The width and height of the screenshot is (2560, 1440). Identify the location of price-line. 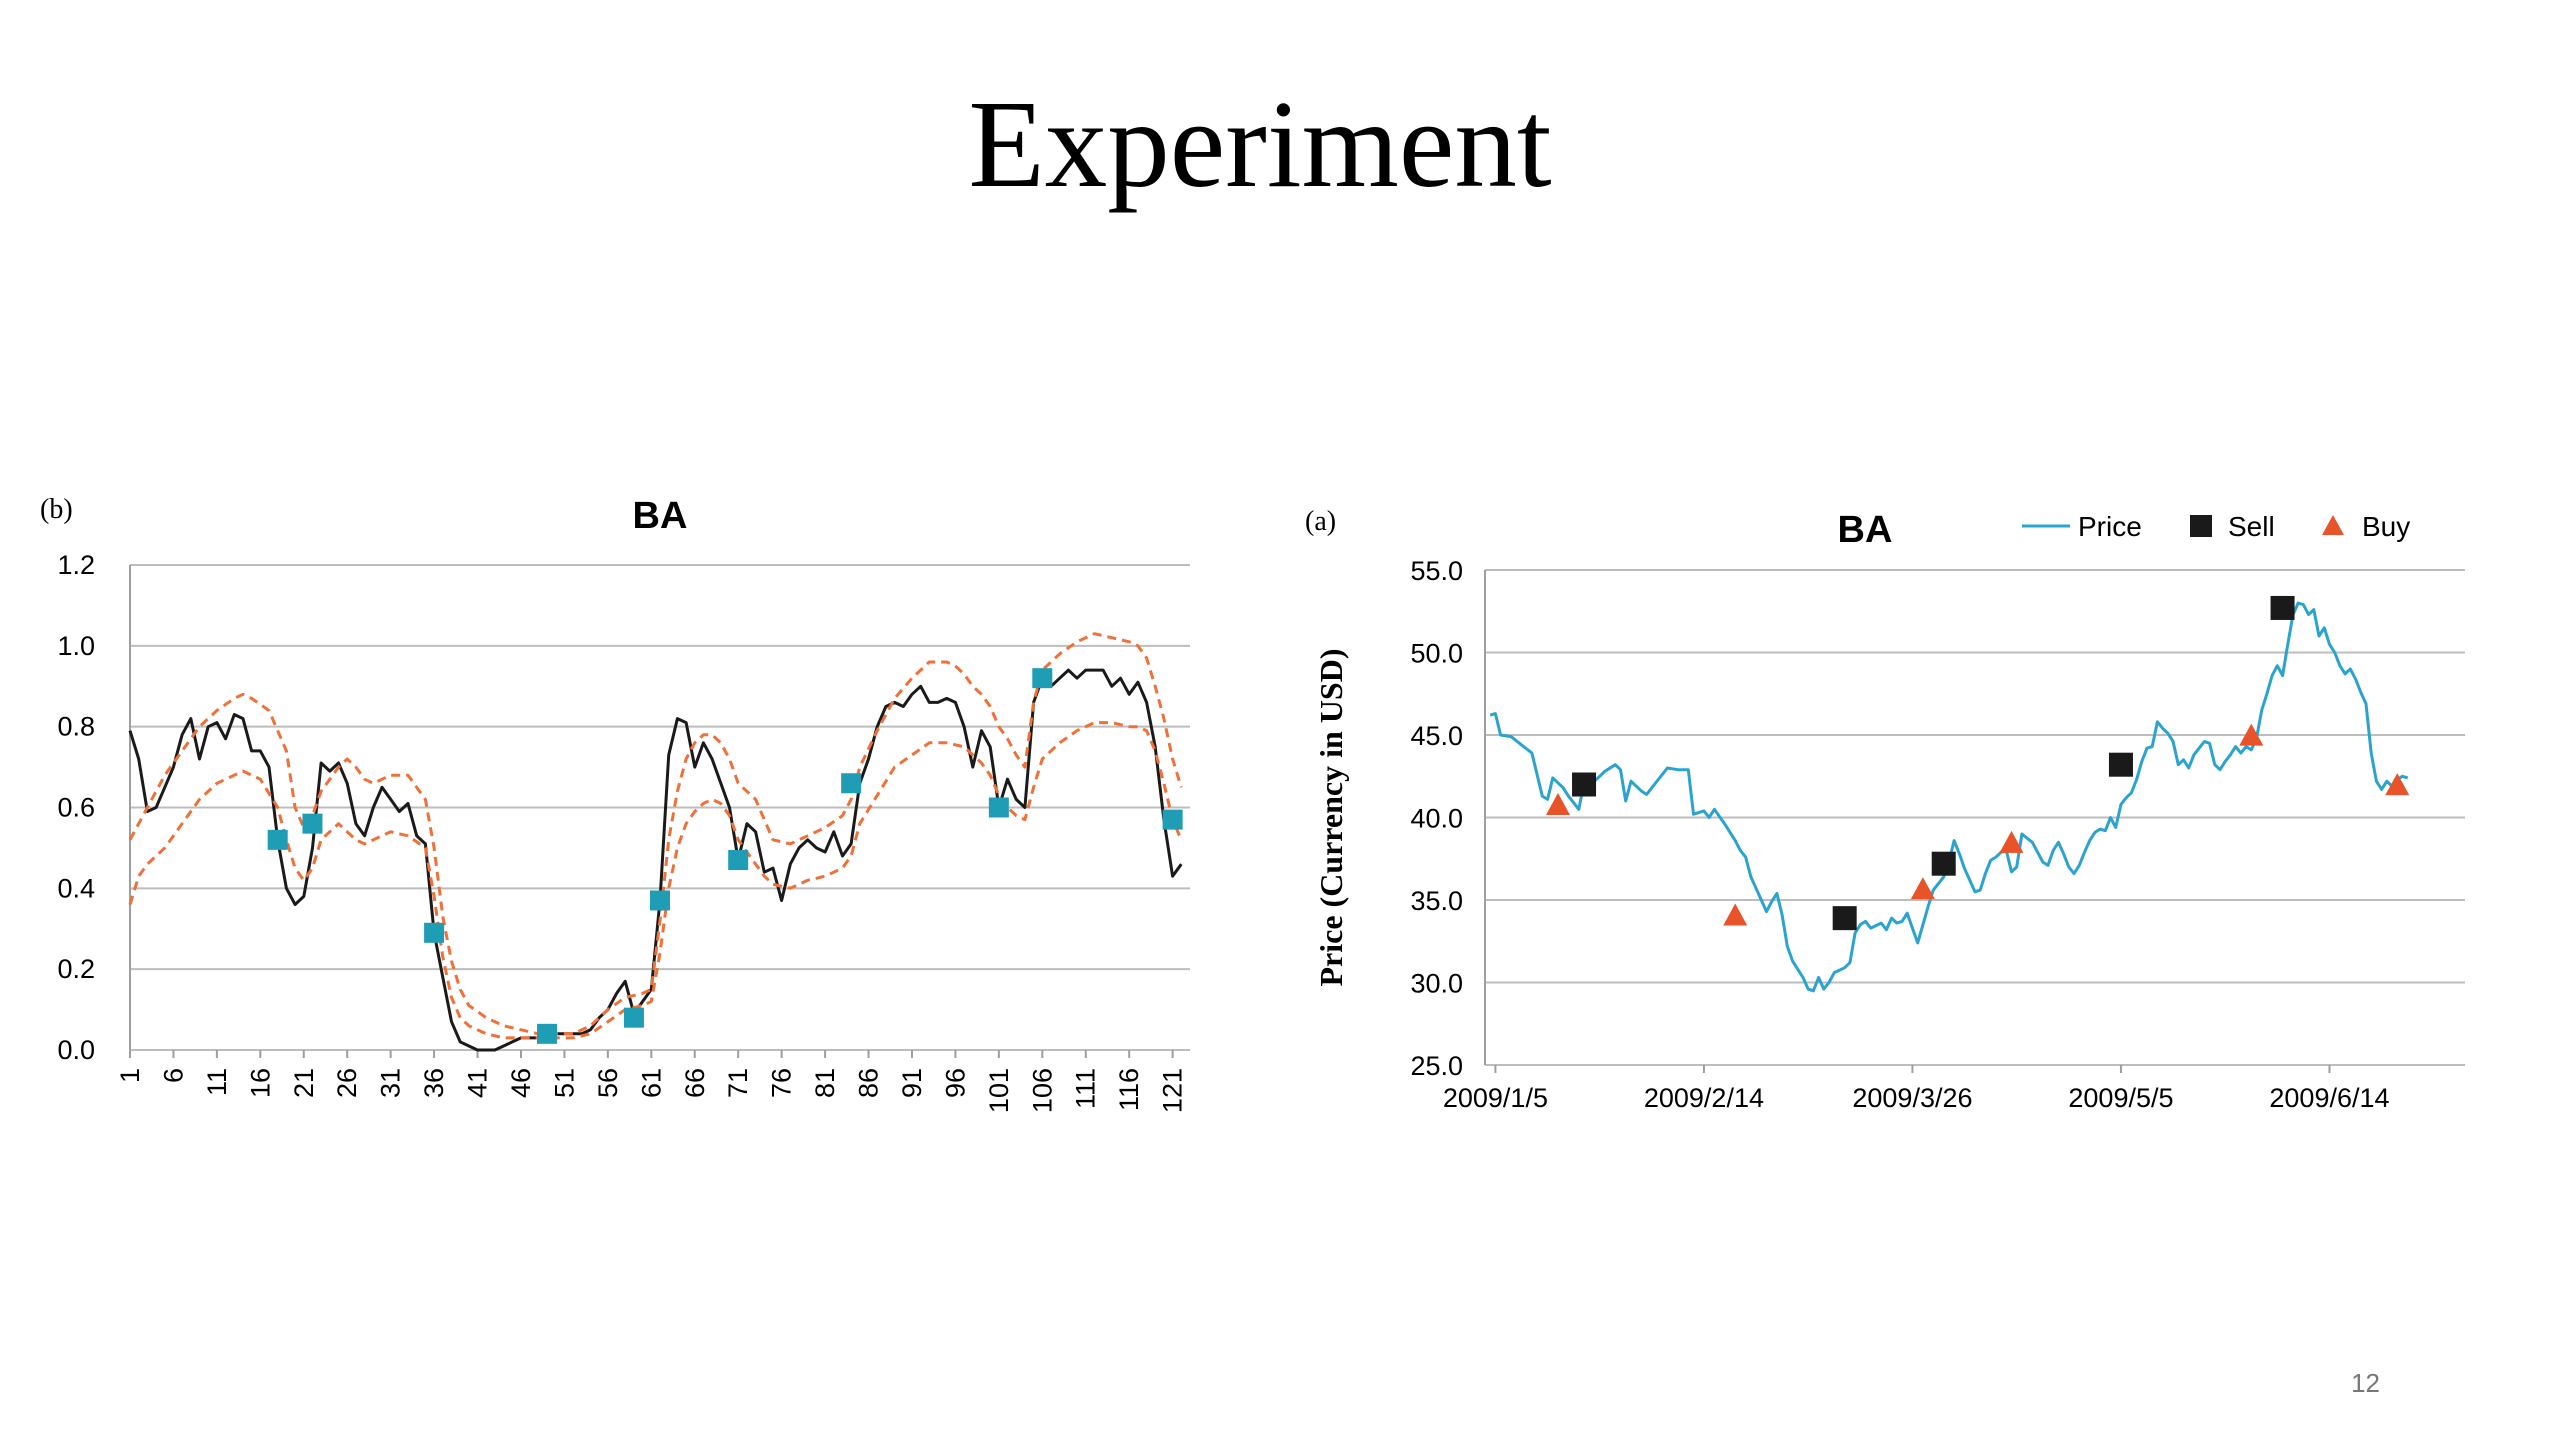
(1949, 797).